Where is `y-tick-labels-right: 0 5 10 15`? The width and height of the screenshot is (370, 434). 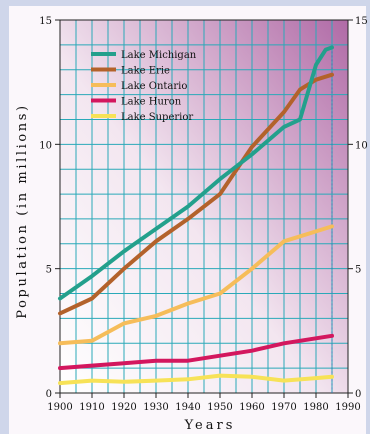 y-tick-labels-right: 0 5 10 15 is located at coordinates (361, 208).